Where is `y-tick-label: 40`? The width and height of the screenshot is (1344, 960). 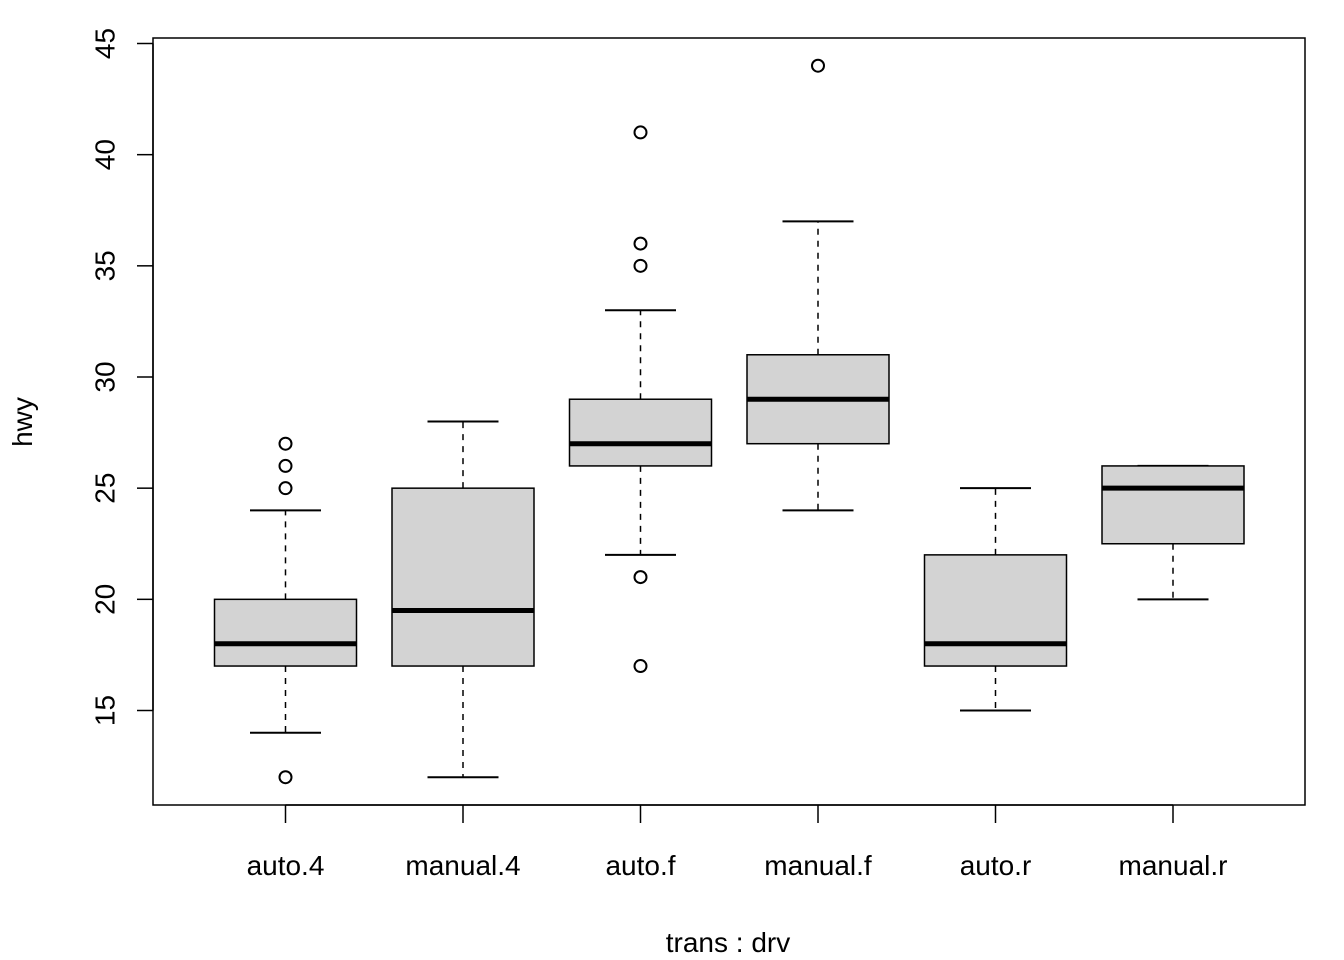
y-tick-label: 40 is located at coordinates (105, 154).